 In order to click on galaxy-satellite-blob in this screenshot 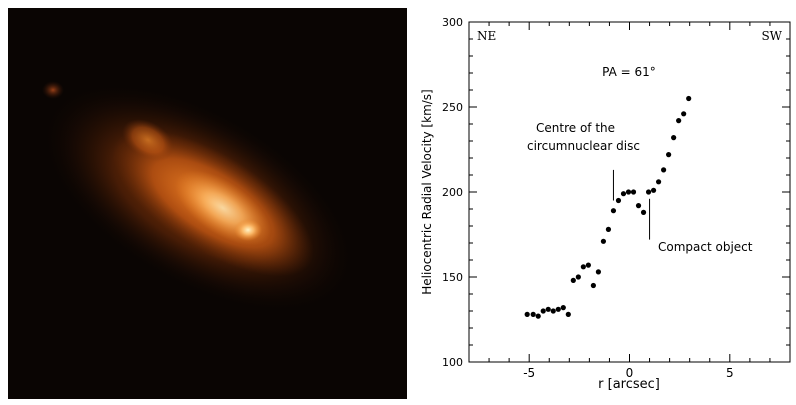, I will do `click(53, 90)`.